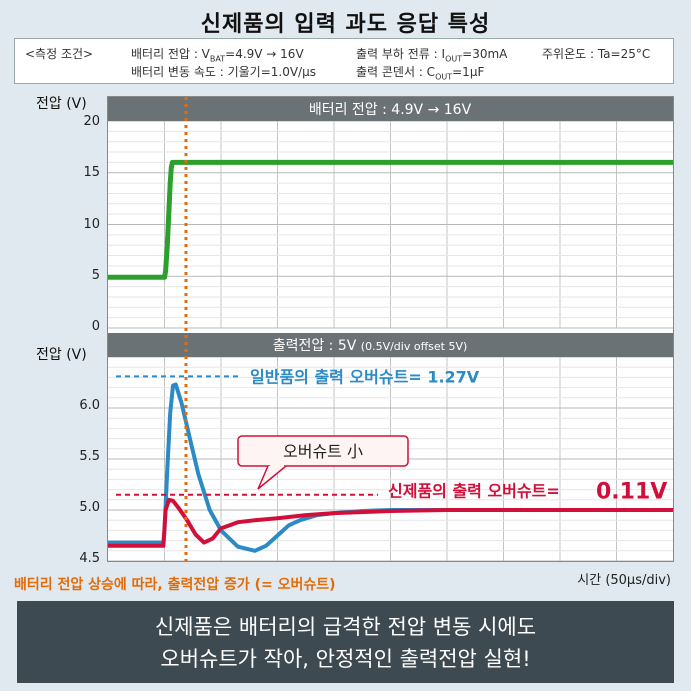 The width and height of the screenshot is (691, 691). I want to click on condition-output-capacitor: 출력 콘덴서 : COUT=1μF, so click(420, 72).